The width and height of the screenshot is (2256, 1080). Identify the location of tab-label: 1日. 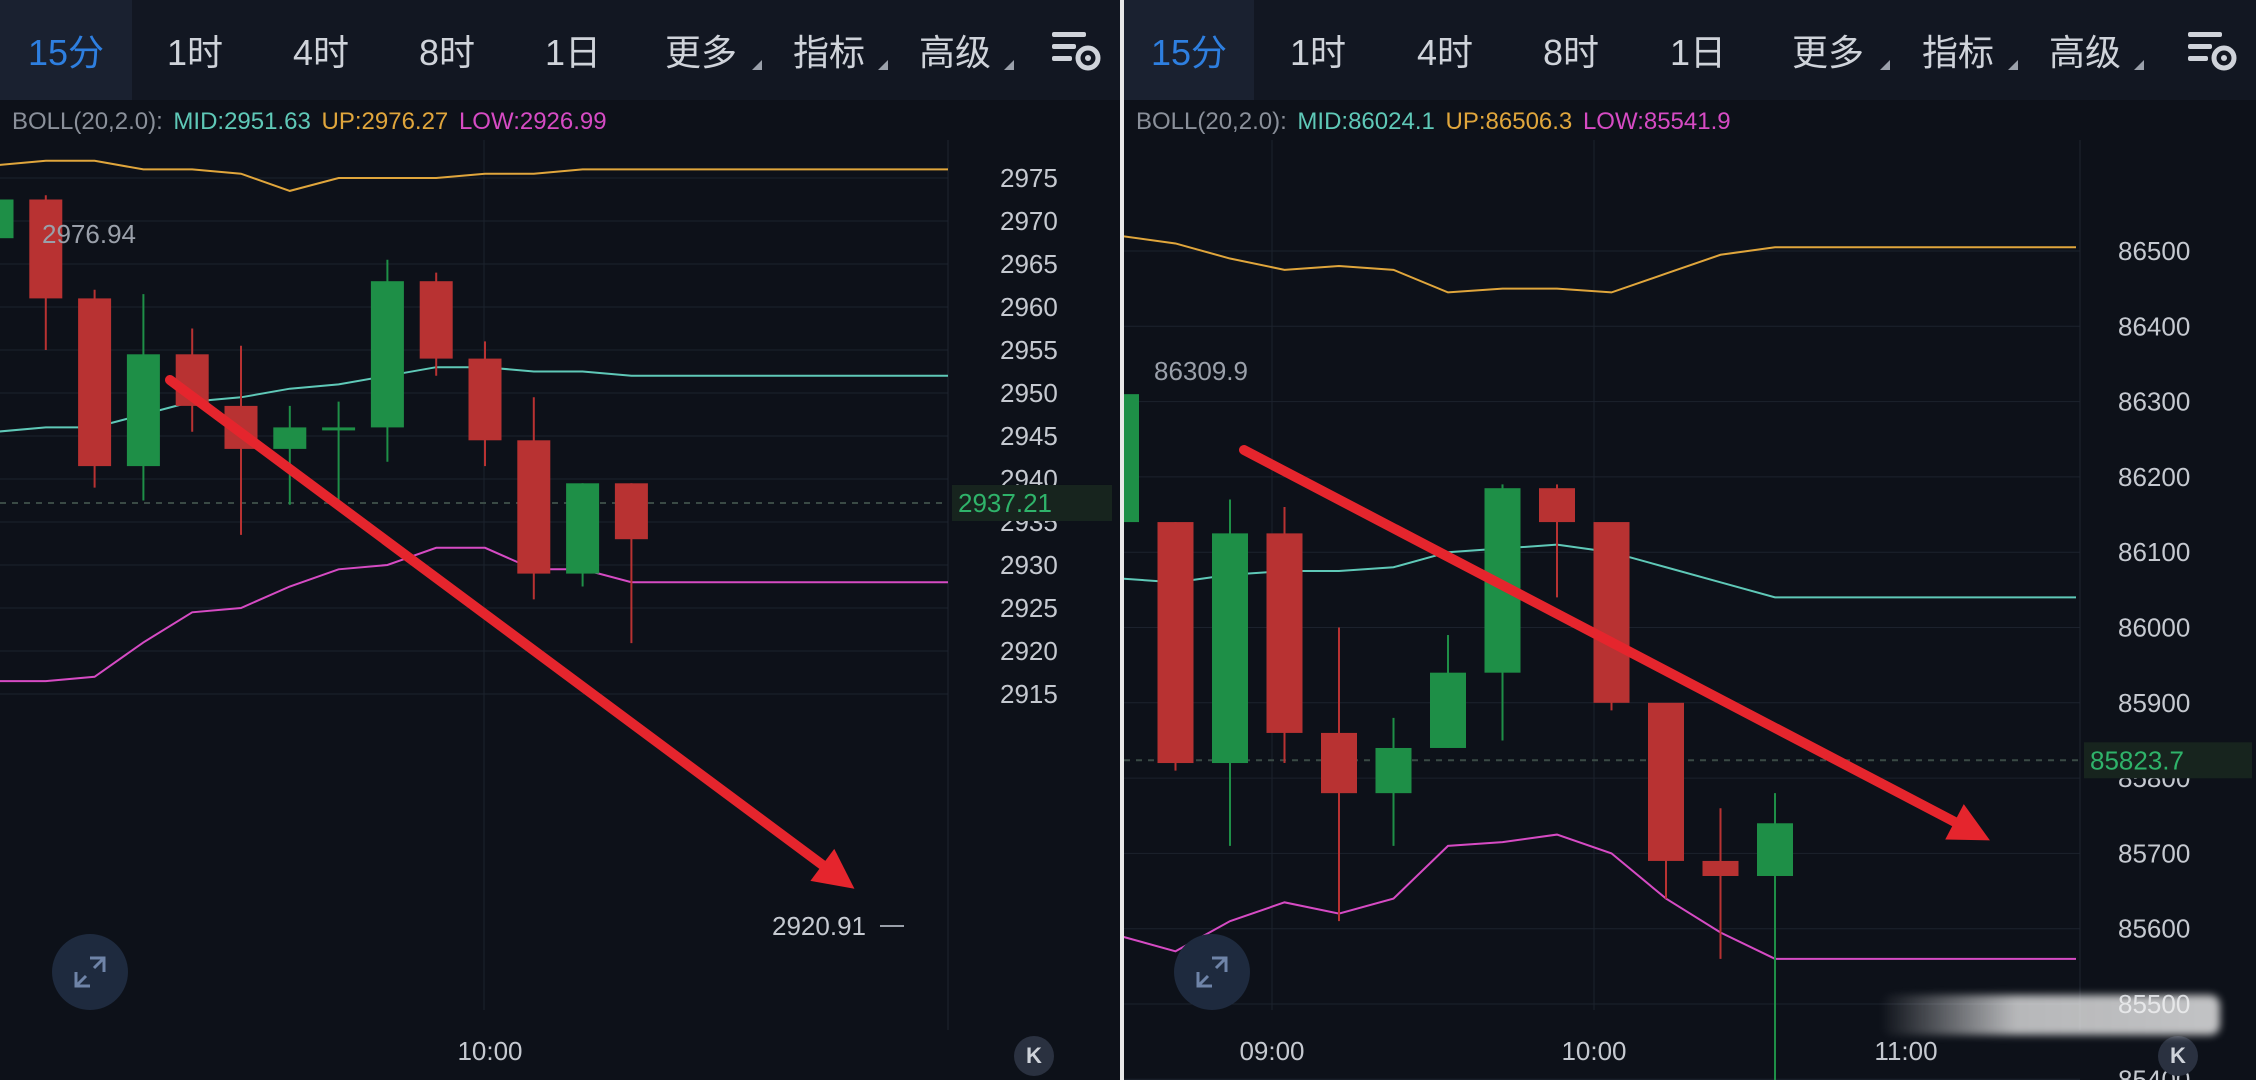
(1698, 52).